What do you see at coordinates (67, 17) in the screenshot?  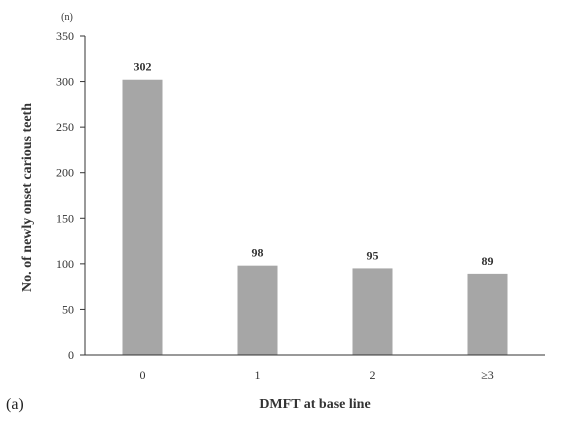 I see `y-axis-unit-label: (n)` at bounding box center [67, 17].